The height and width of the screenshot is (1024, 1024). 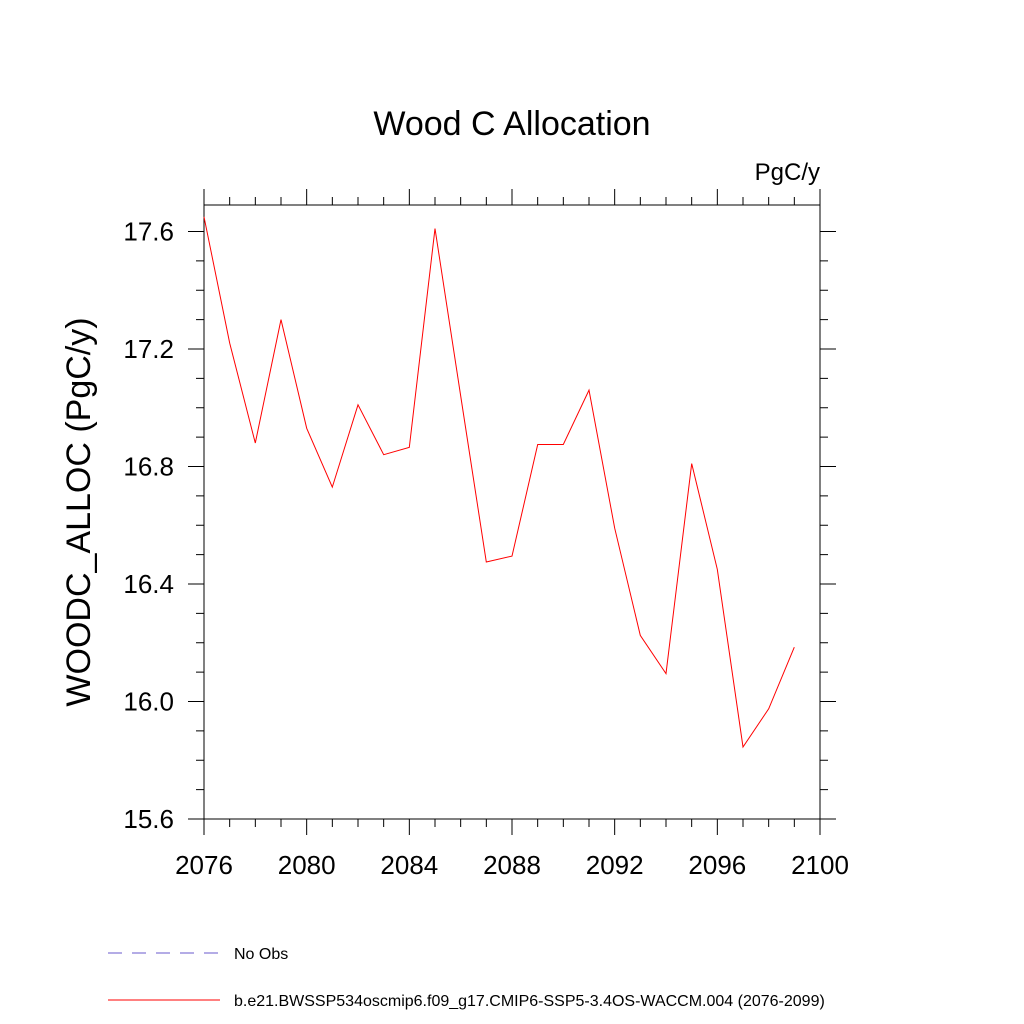 What do you see at coordinates (717, 865) in the screenshot?
I see `x-tick-label: 2096` at bounding box center [717, 865].